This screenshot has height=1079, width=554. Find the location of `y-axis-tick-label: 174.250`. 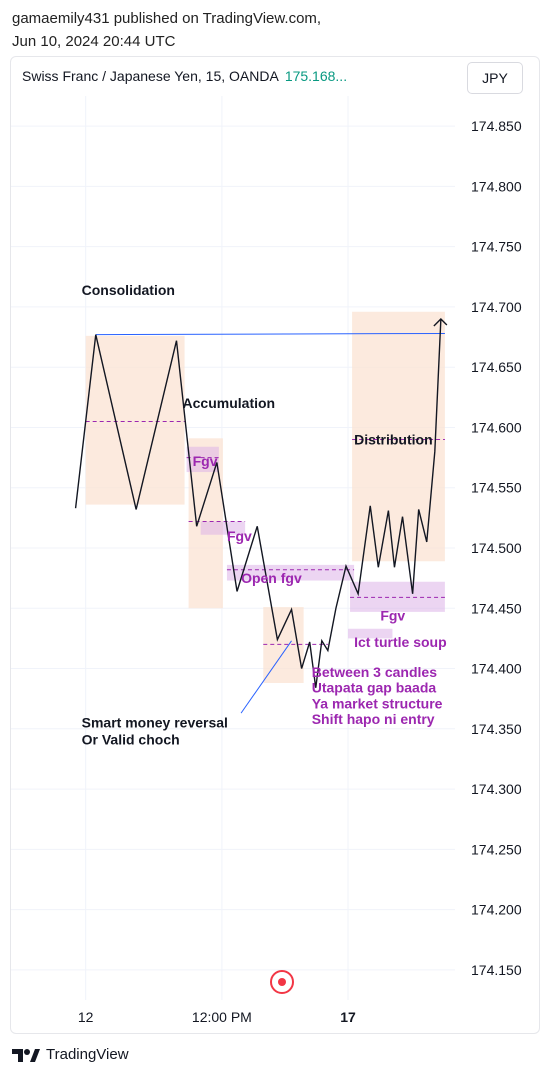

y-axis-tick-label: 174.250 is located at coordinates (496, 849).